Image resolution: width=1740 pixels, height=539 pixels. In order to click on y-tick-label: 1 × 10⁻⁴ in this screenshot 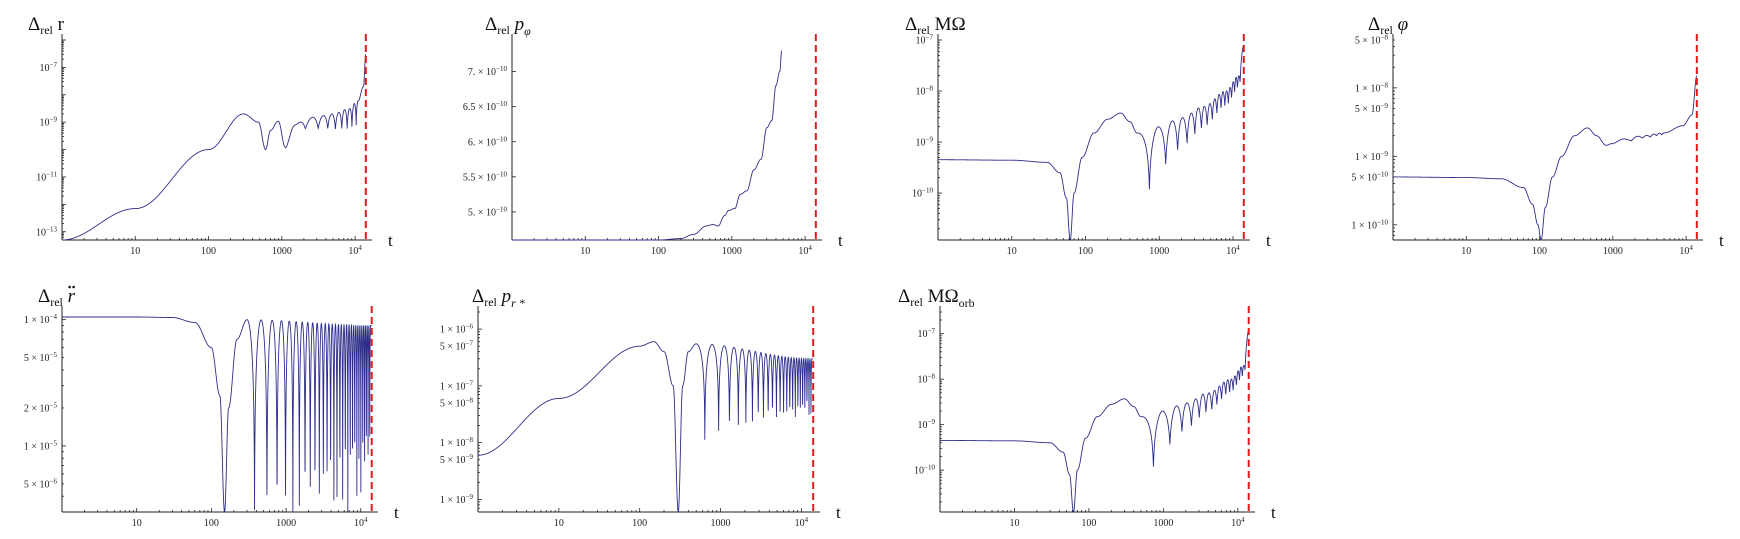, I will do `click(41, 319)`.